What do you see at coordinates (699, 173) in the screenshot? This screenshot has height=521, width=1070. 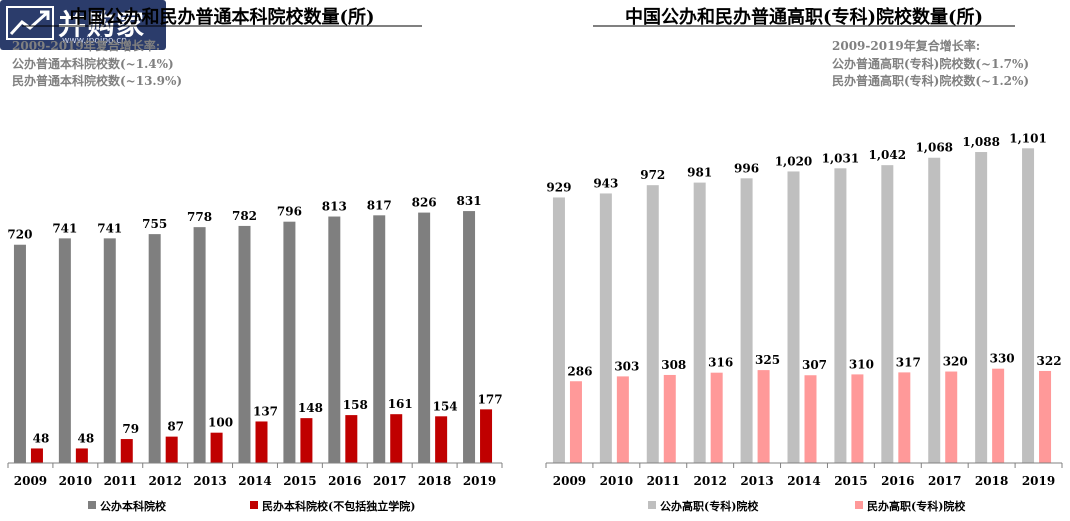 I see `data-label: 981` at bounding box center [699, 173].